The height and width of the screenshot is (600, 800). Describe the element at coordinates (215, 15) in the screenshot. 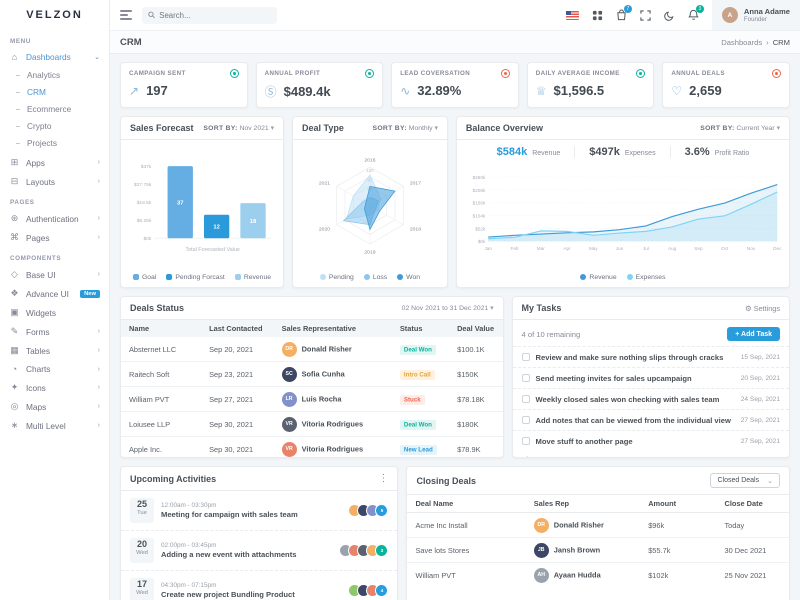

I see `search-input` at that location.